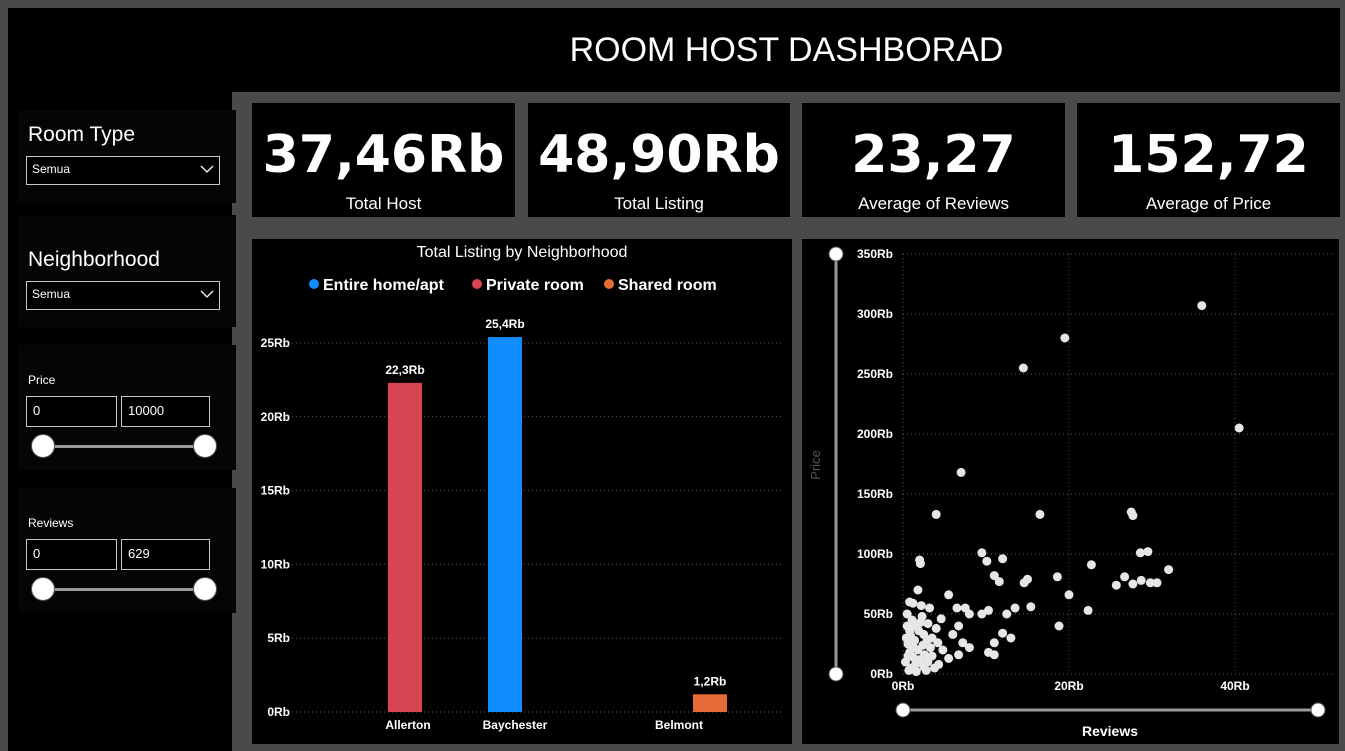  Describe the element at coordinates (94, 259) in the screenshot. I see `neighborhood-title: Neighborhood` at that location.